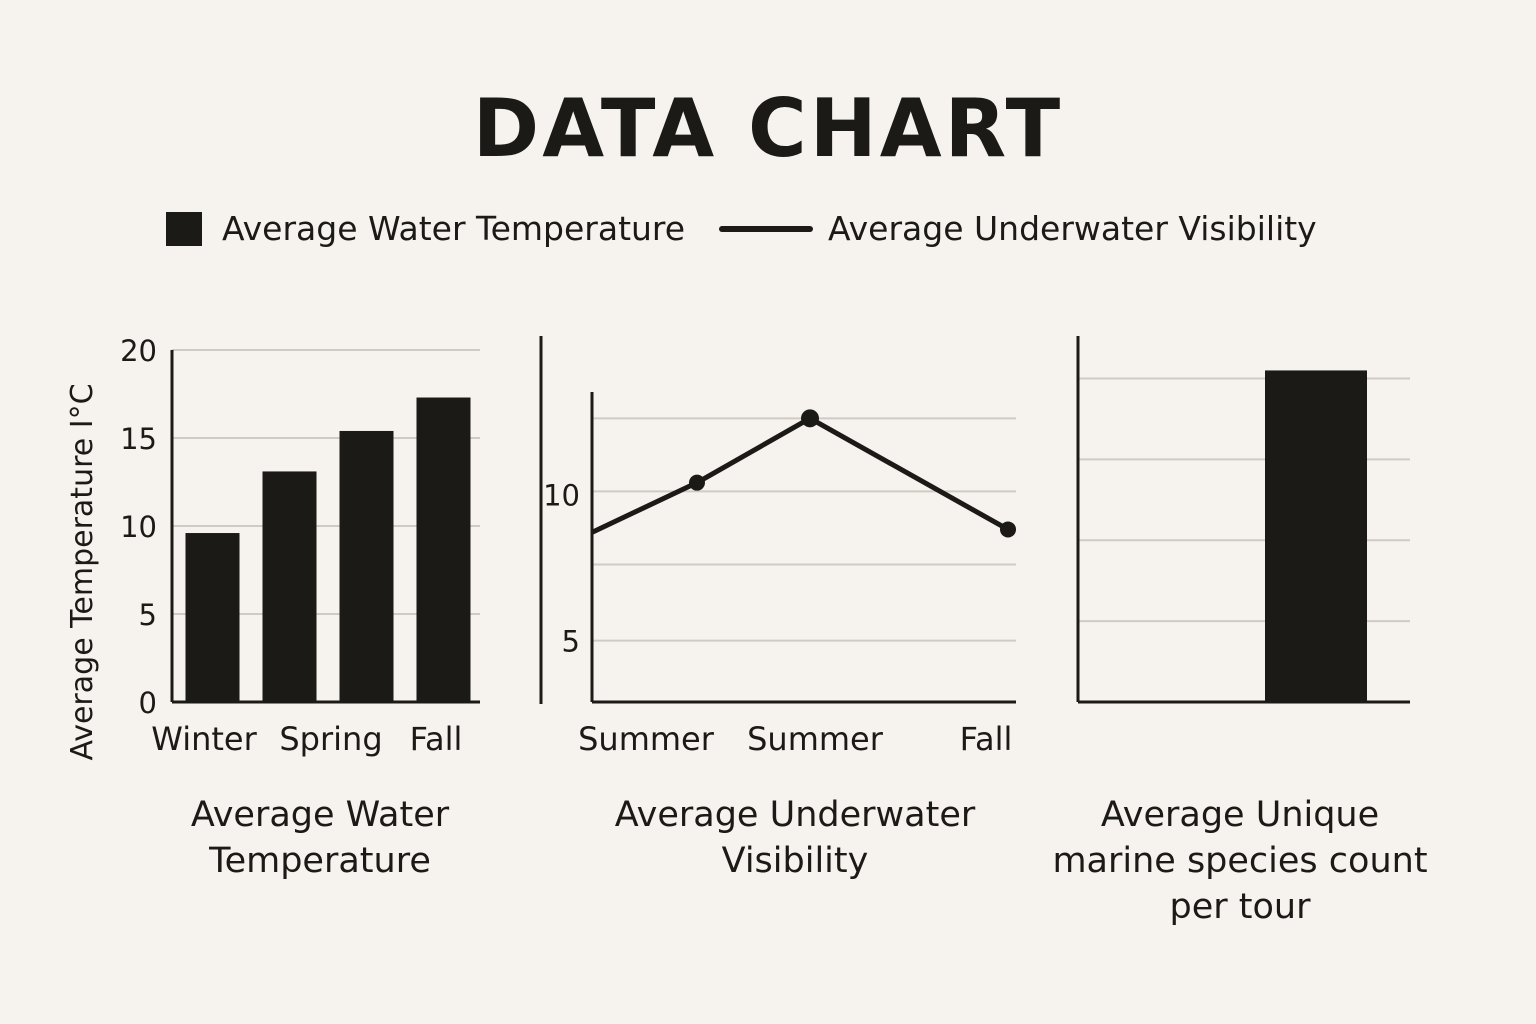 This screenshot has height=1024, width=1536. I want to click on p1-x-category-label: Spring, so click(330, 739).